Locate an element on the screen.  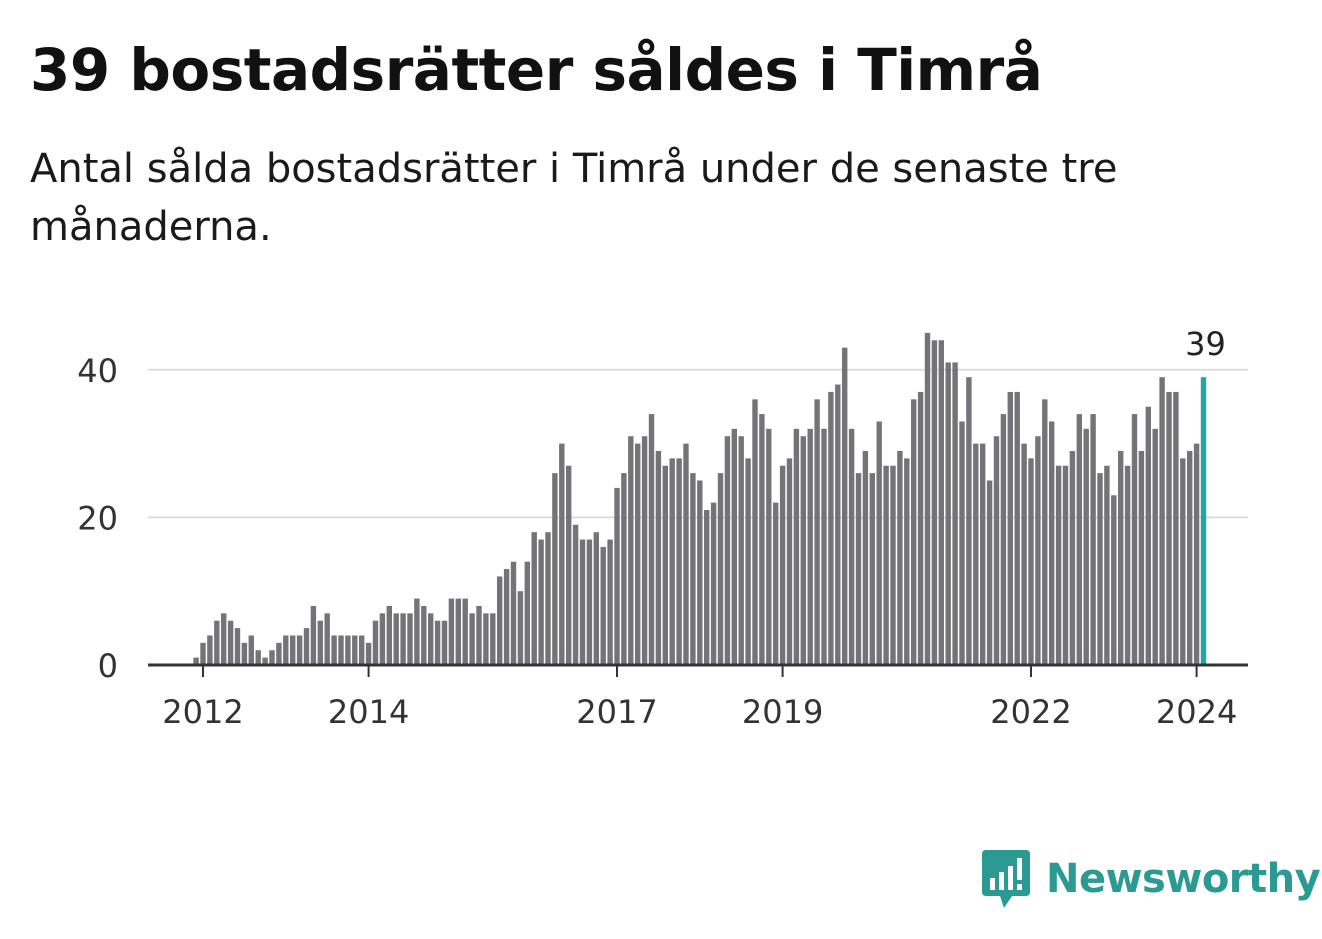
brand-name: Newsworthy is located at coordinates (1183, 879).